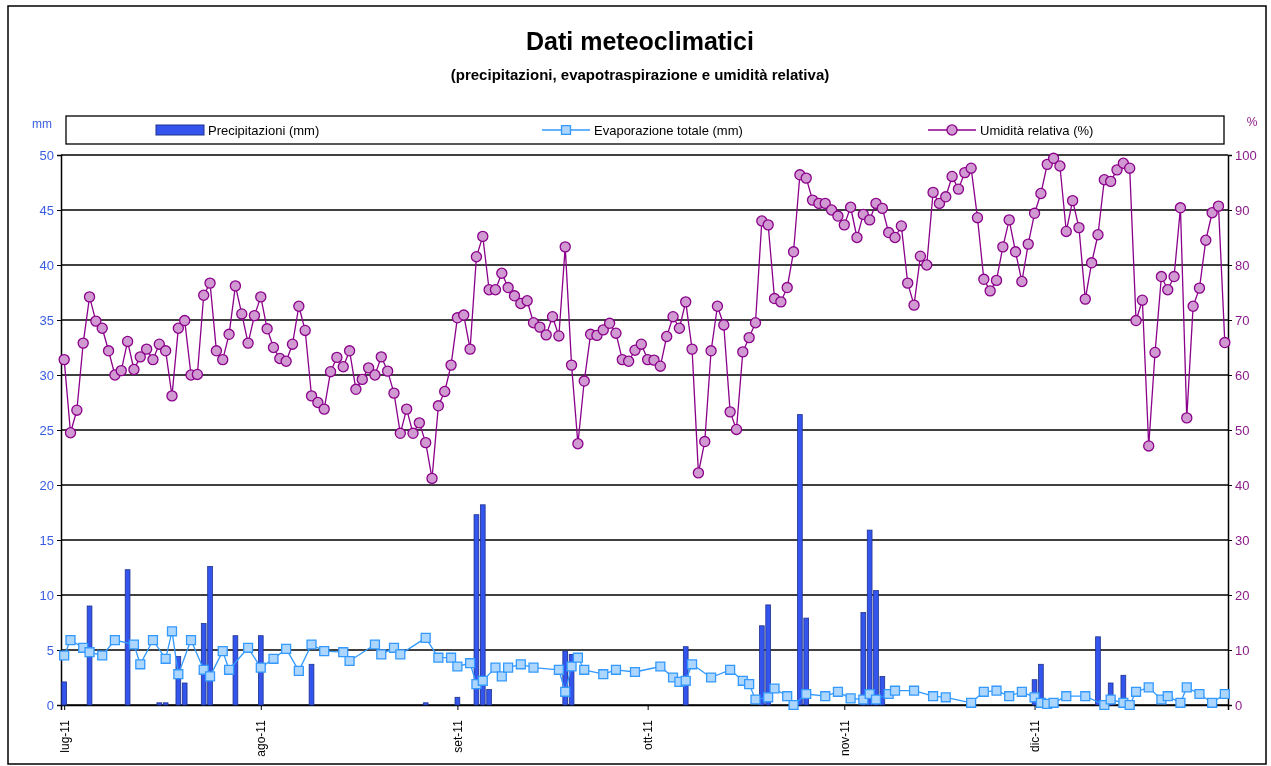  I want to click on y2-tick-label: 20, so click(1242, 595).